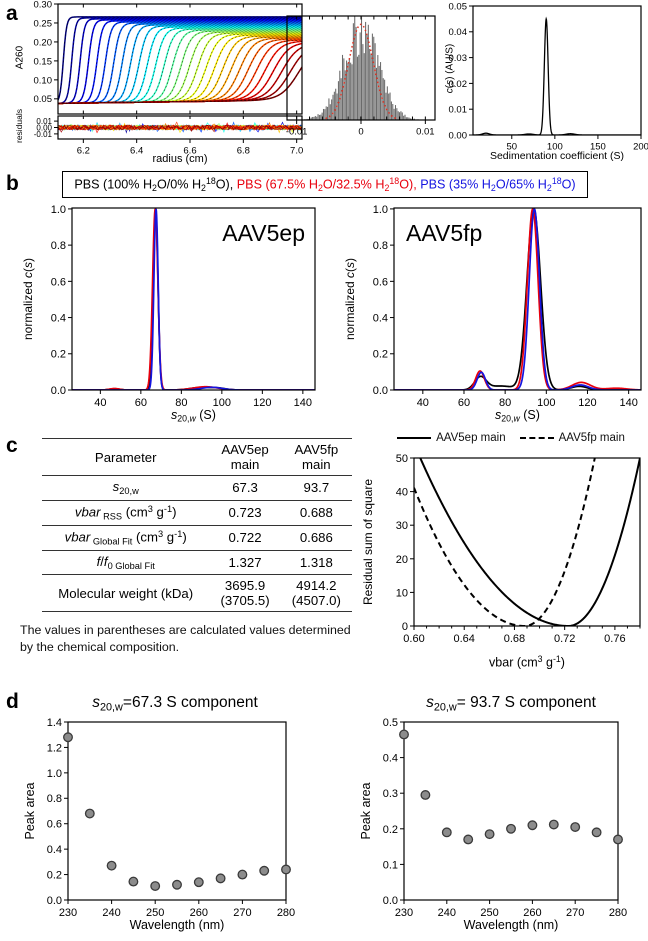 The width and height of the screenshot is (648, 941). Describe the element at coordinates (197, 562) in the screenshot. I see `table-row-ff0: f/f0 Global Fit 1.327 1.318` at that location.